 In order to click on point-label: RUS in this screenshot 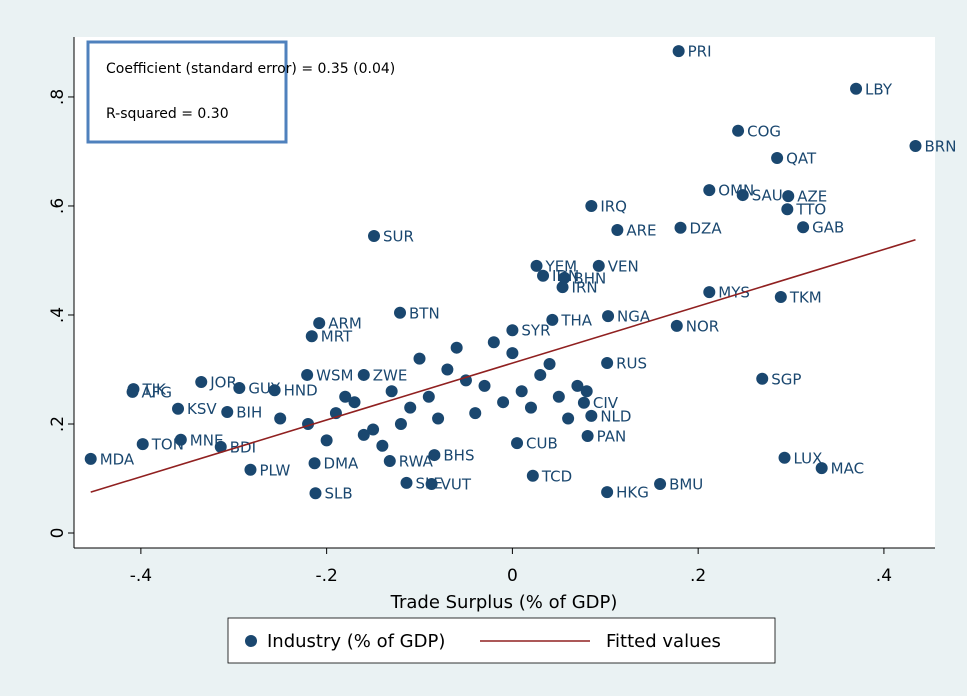, I will do `click(631, 363)`.